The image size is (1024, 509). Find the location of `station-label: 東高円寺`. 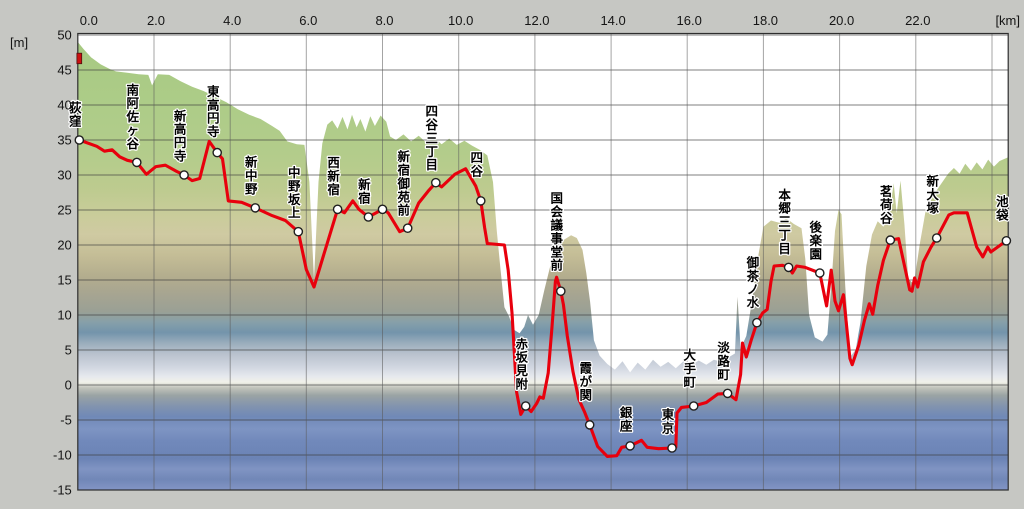

station-label: 東高円寺 is located at coordinates (213, 111).